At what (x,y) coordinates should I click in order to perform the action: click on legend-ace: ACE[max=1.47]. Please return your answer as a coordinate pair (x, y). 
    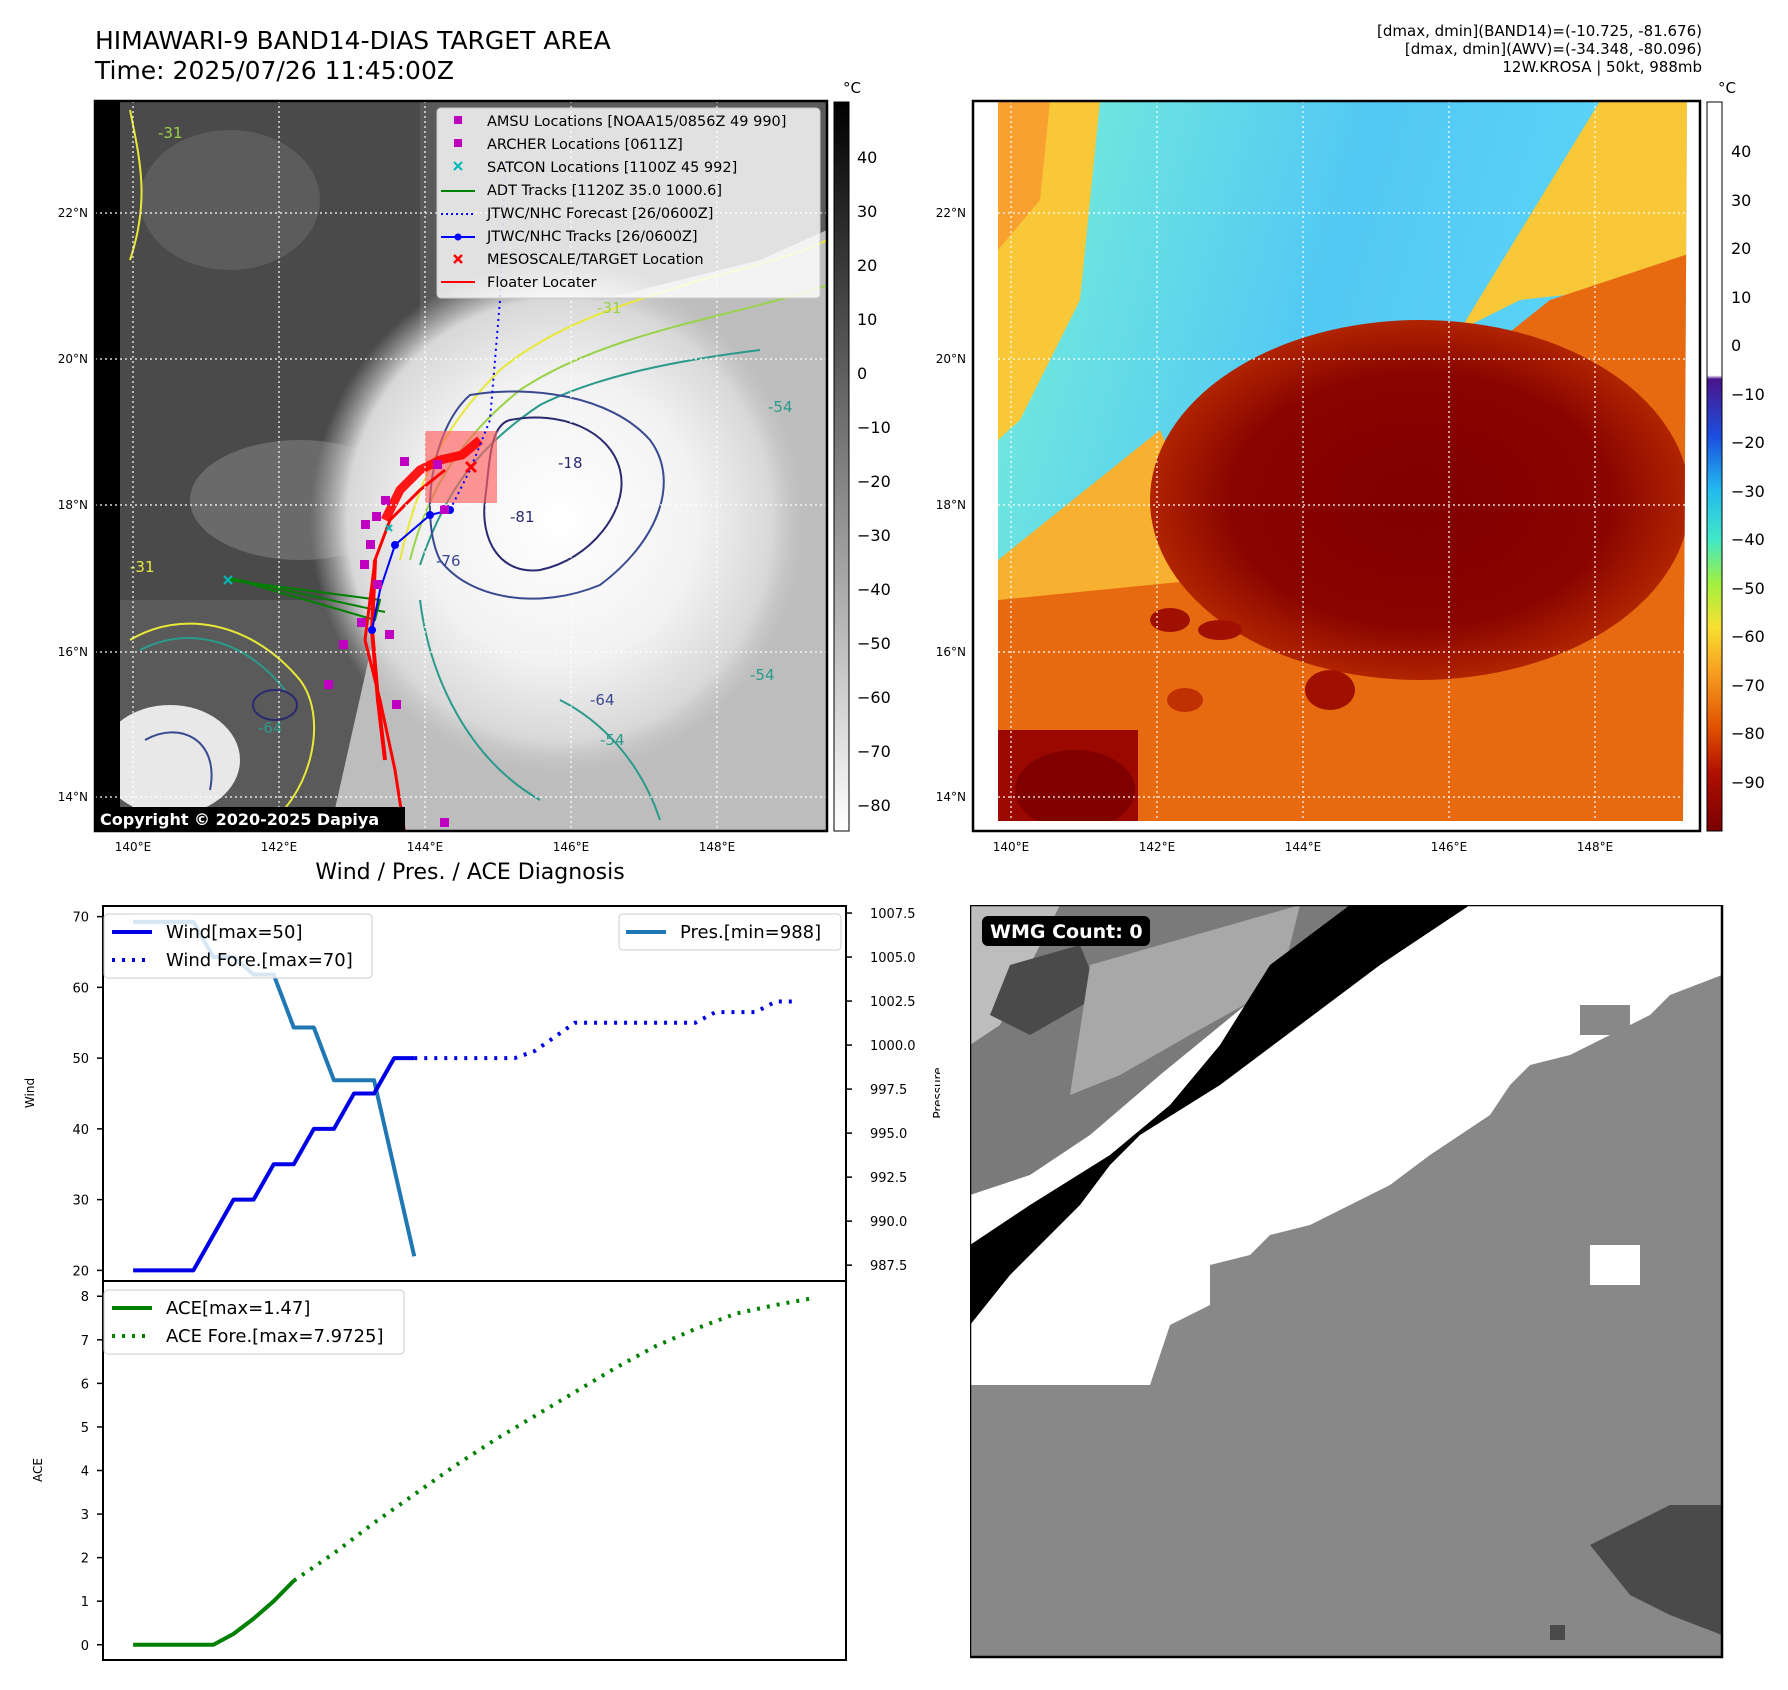
    Looking at the image, I should click on (238, 1308).